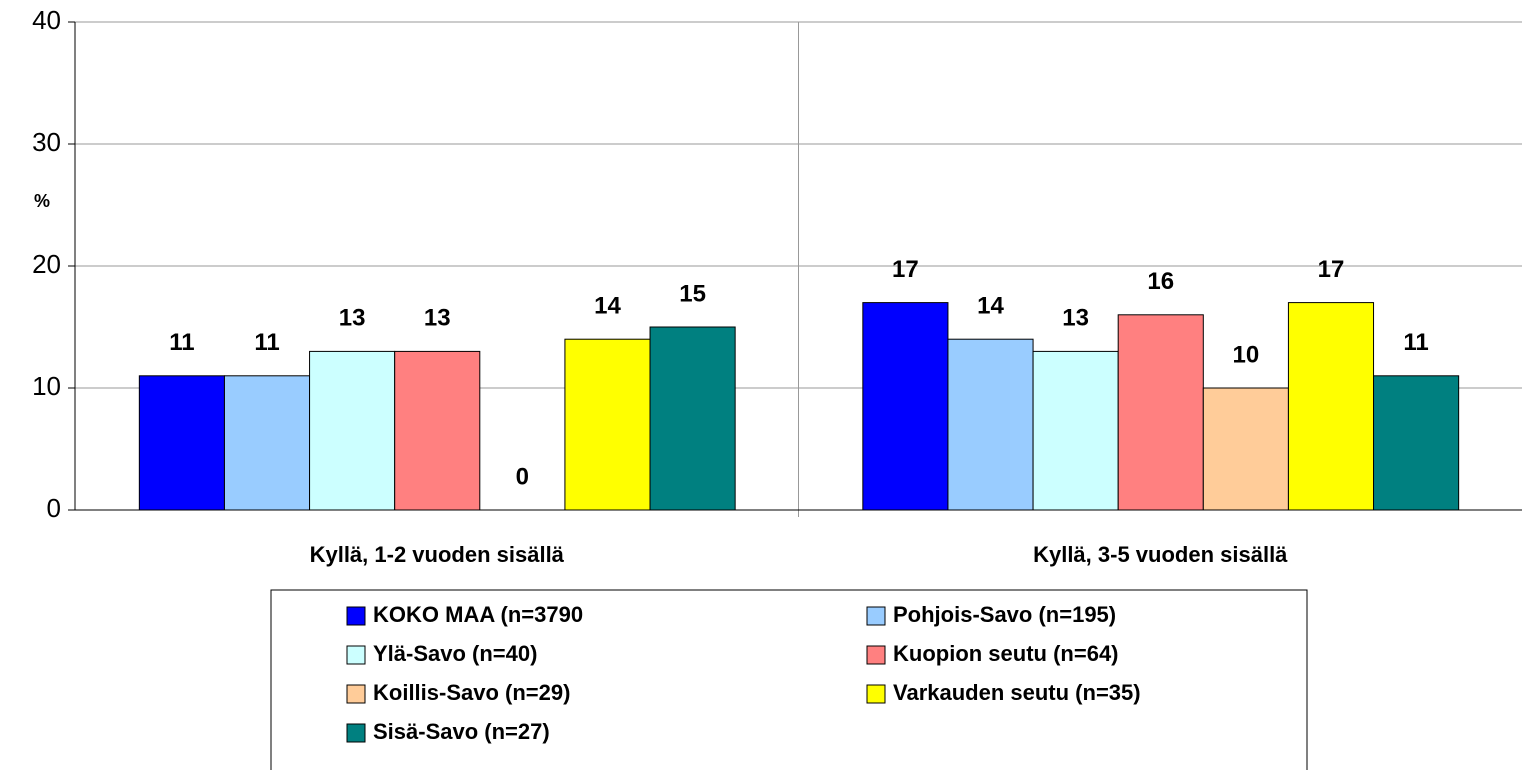 The width and height of the screenshot is (1524, 770). Describe the element at coordinates (1004, 614) in the screenshot. I see `legend-label: Pohjois-Savo (n=195)` at that location.